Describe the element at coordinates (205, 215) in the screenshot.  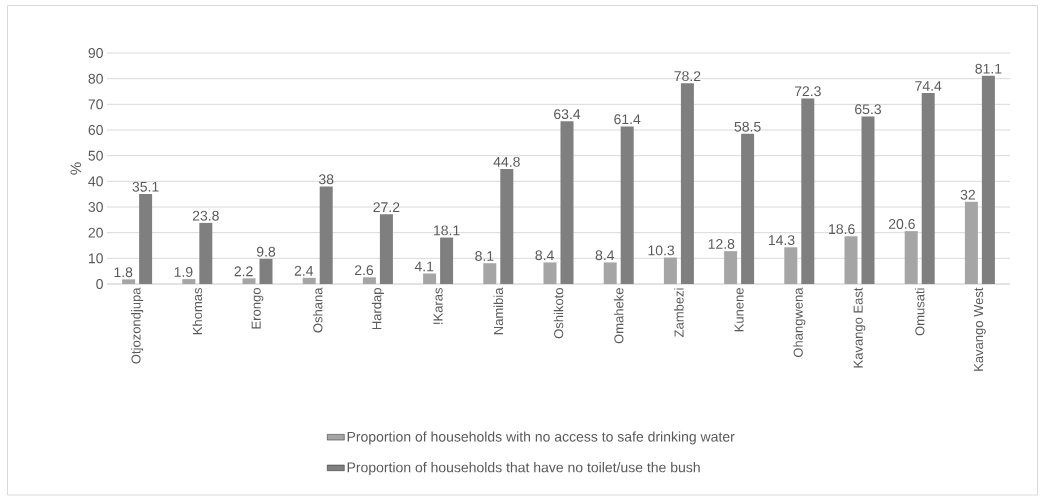
I see `data-label: 23.8` at that location.